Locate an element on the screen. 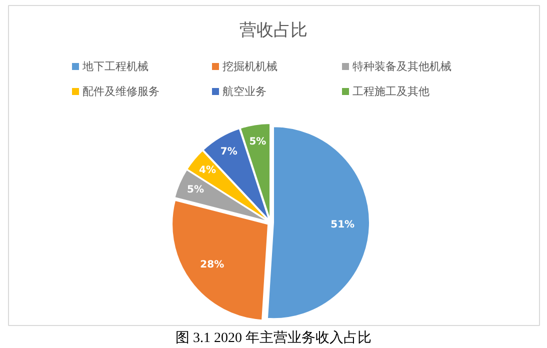 Image resolution: width=547 pixels, height=348 pixels. caption: 图 3.1 2020 年主营业务收入占比 is located at coordinates (274, 338).